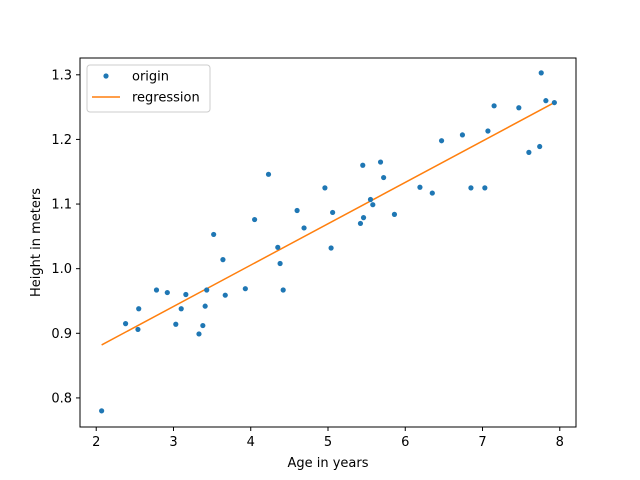  What do you see at coordinates (61, 205) in the screenshot?
I see `y-tick-label: 1.1` at bounding box center [61, 205].